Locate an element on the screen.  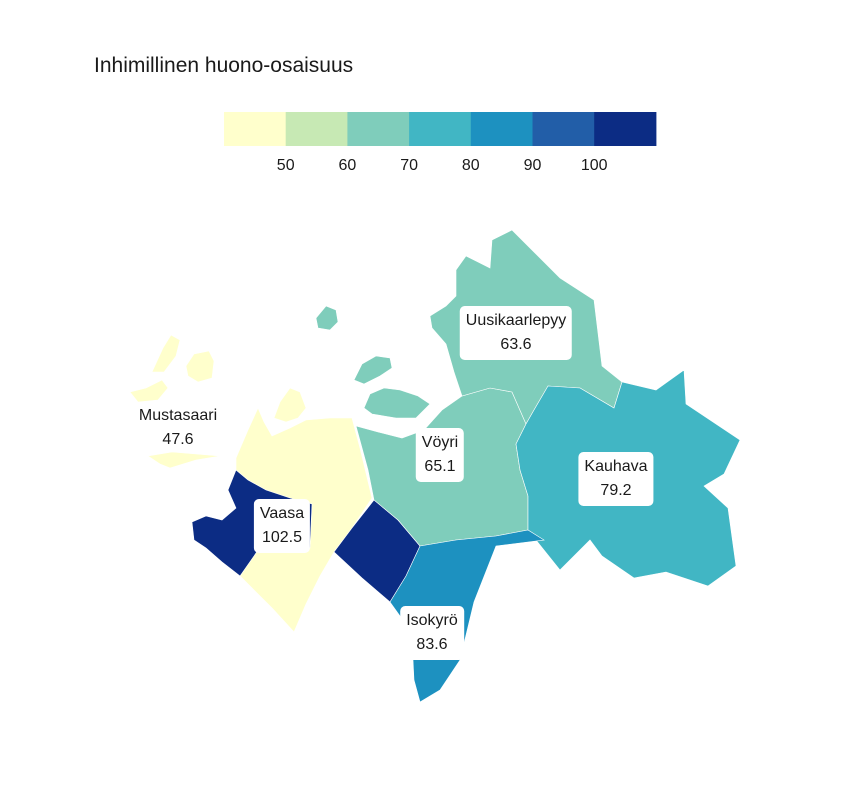
map-title: Inhimillinen huono-osaisuus is located at coordinates (224, 65).